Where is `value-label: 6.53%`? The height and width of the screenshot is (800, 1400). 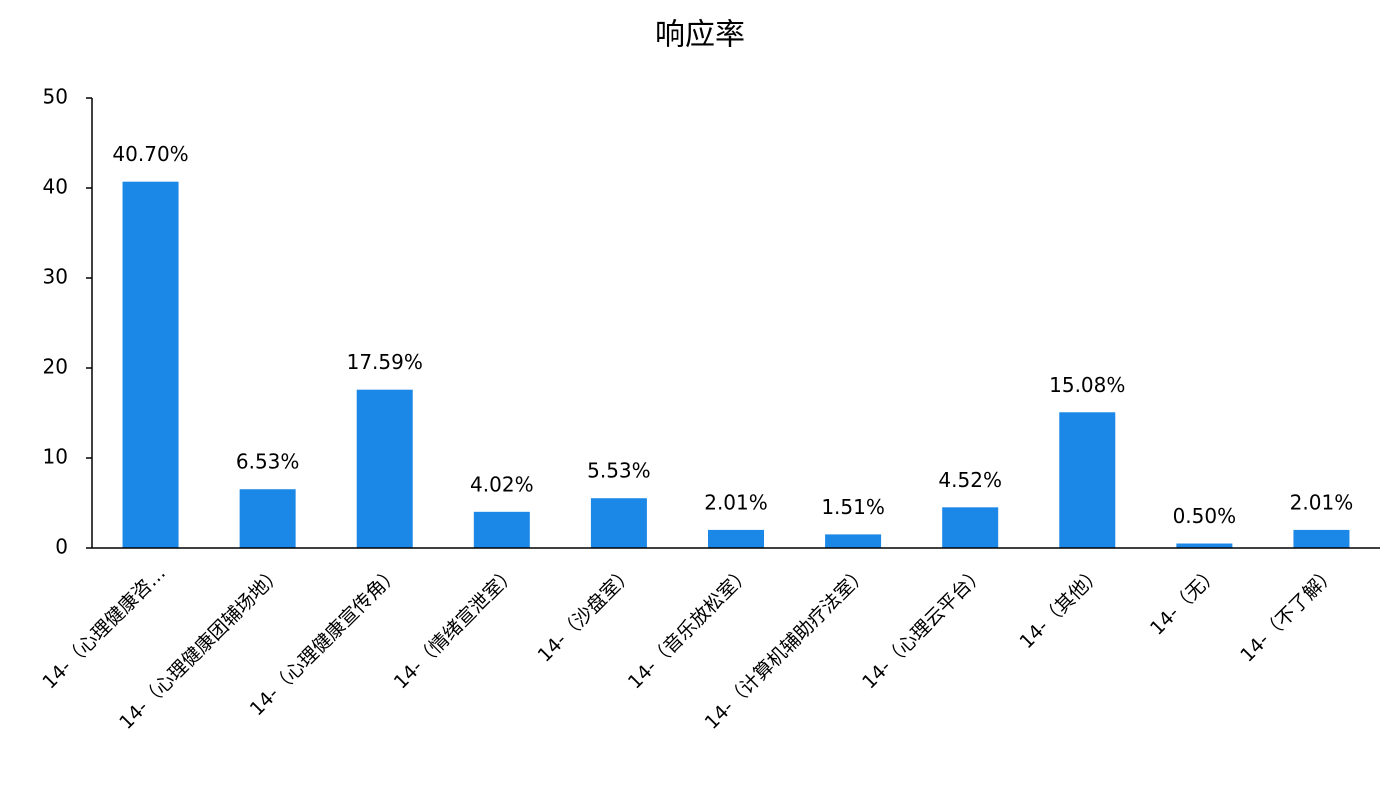 value-label: 6.53% is located at coordinates (268, 462).